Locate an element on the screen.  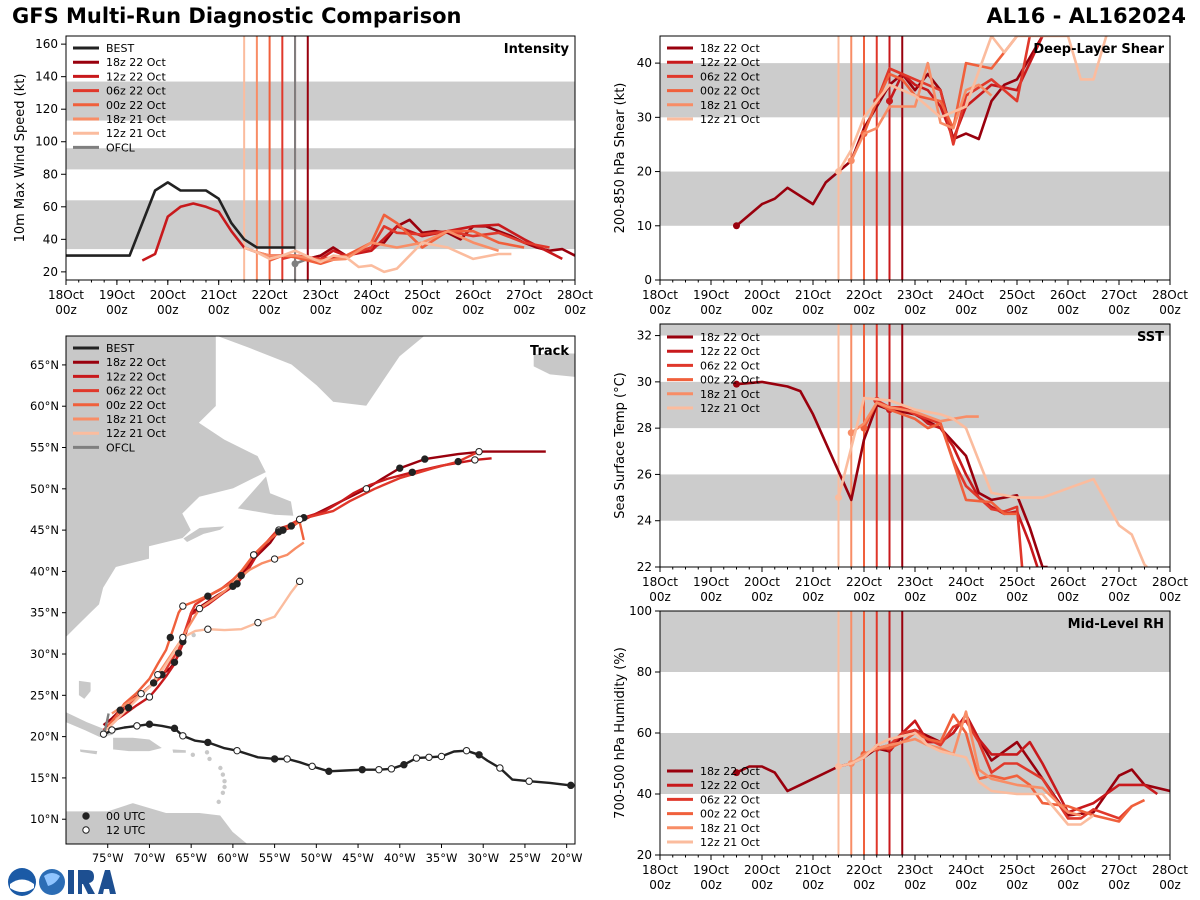
track-ytick-label: 35°N is located at coordinates (44, 613).